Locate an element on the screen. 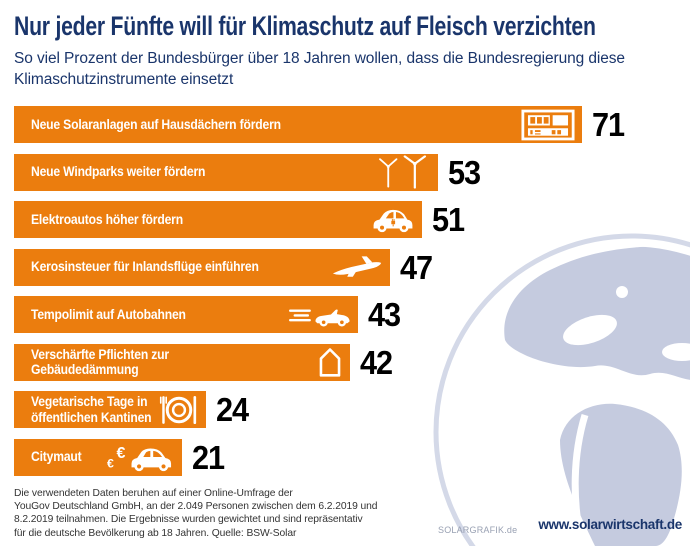  bar: Tempolimit auf Autobahnen is located at coordinates (186, 314).